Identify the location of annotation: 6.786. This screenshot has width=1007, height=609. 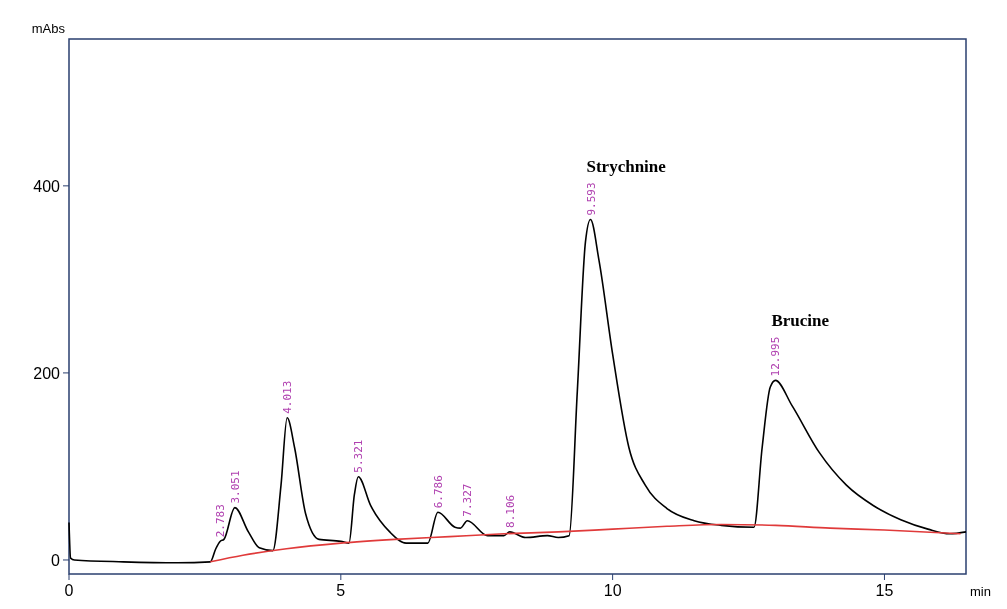
(438, 492).